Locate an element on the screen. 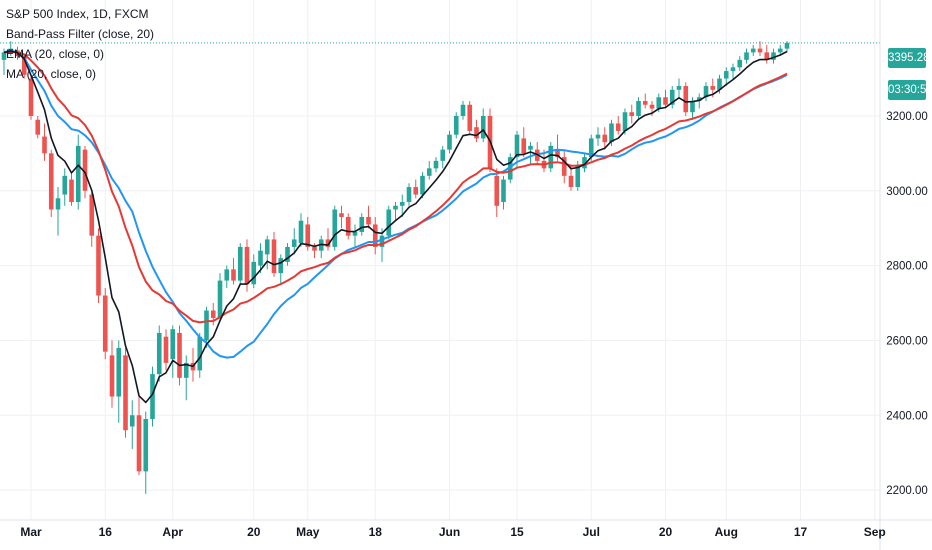  x-tick-label: Sep is located at coordinates (875, 532).